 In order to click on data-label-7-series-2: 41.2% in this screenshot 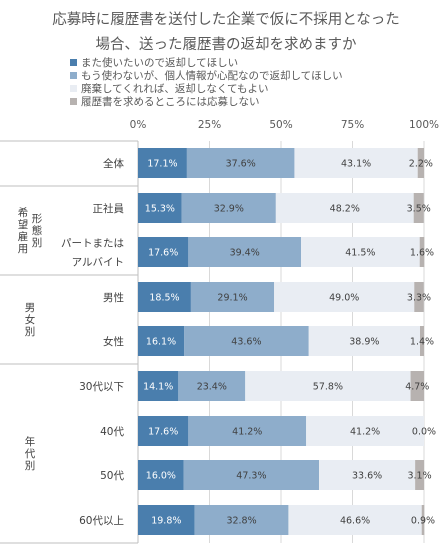, I will do `click(247, 432)`.